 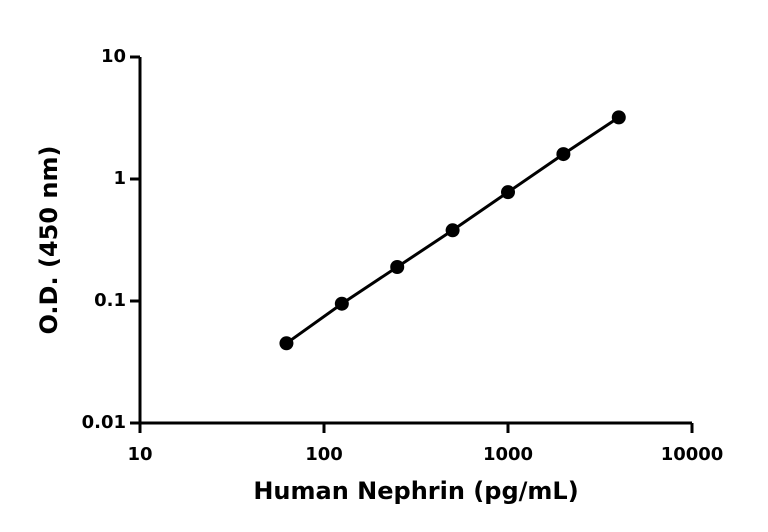 I want to click on y-axis-title: O.D. (450 nm), so click(x=49, y=240).